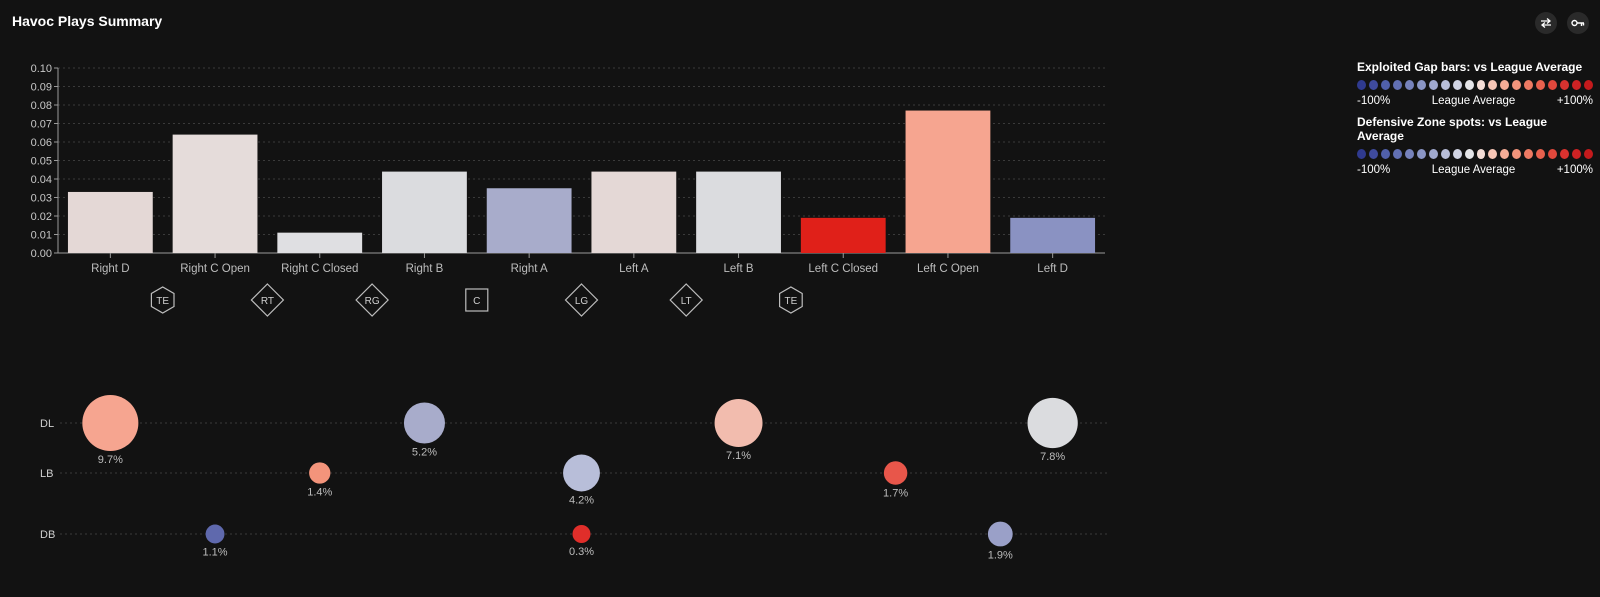 Image resolution: width=1600 pixels, height=597 pixels. I want to click on position-marker-c: C, so click(477, 300).